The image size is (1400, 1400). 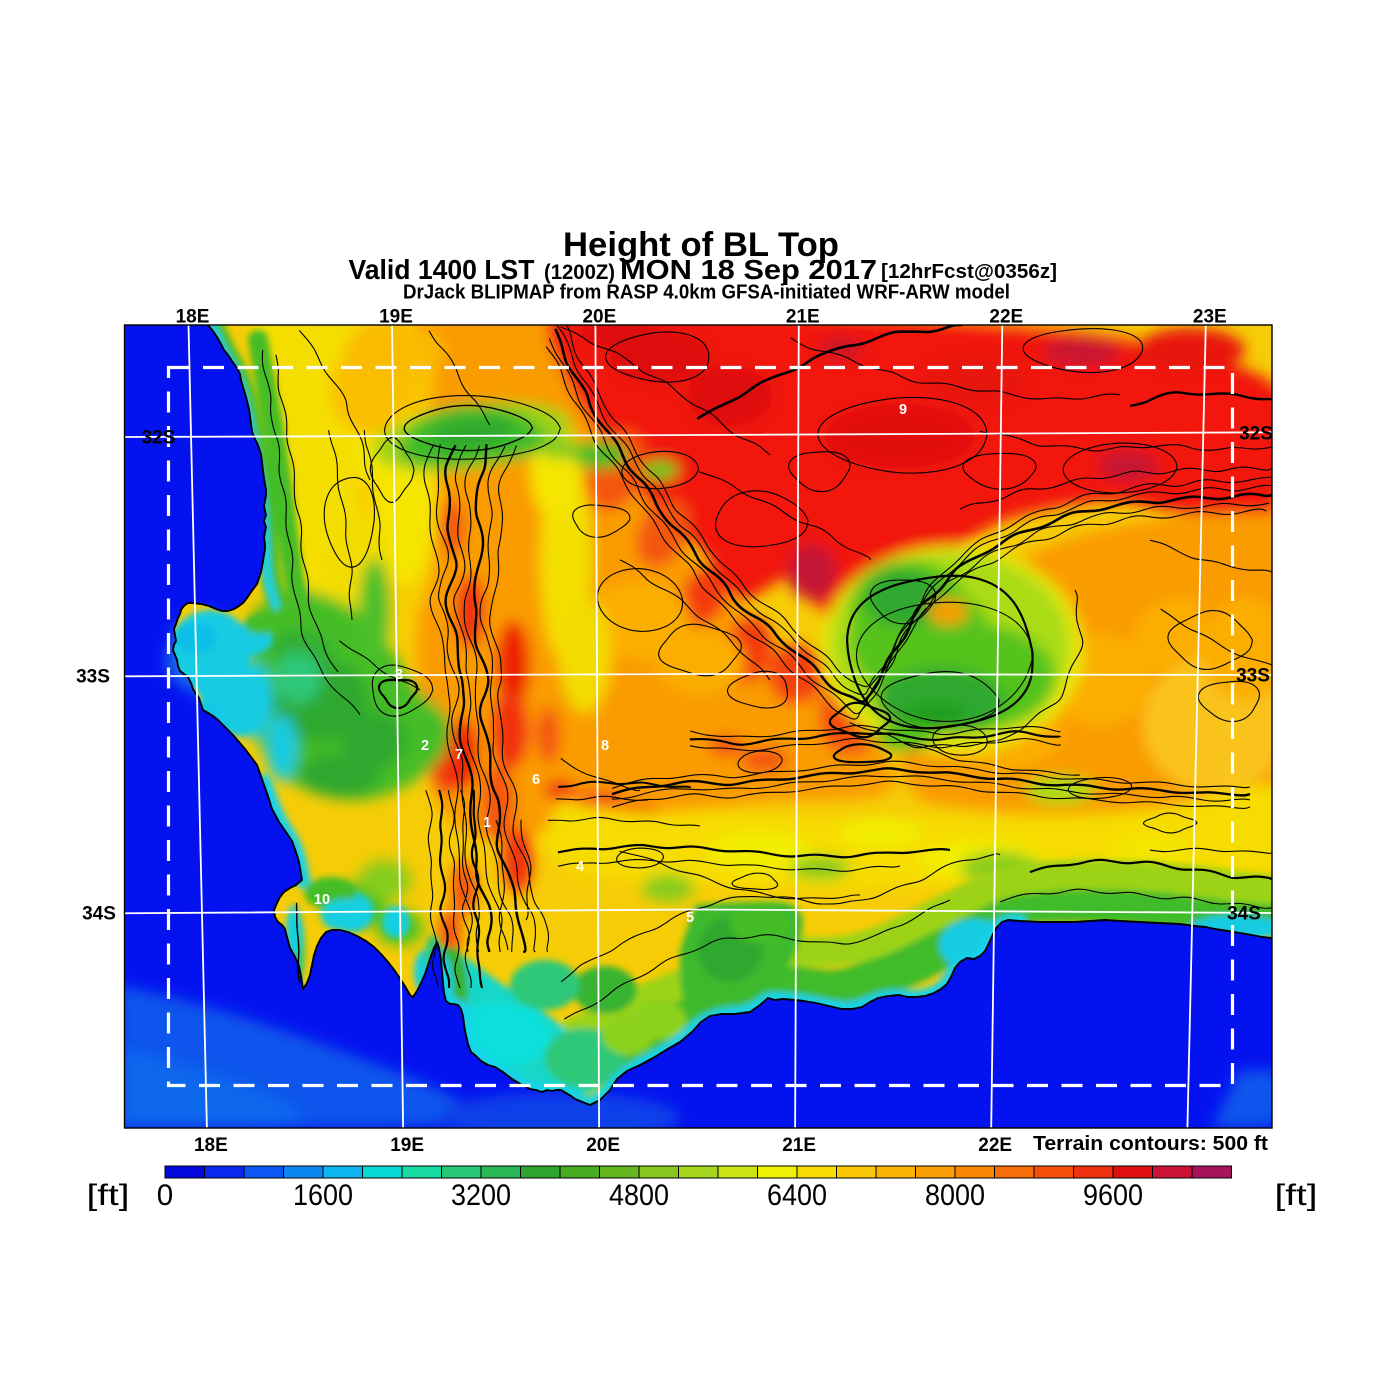 What do you see at coordinates (165, 1195) in the screenshot?
I see `svg-text: 0` at bounding box center [165, 1195].